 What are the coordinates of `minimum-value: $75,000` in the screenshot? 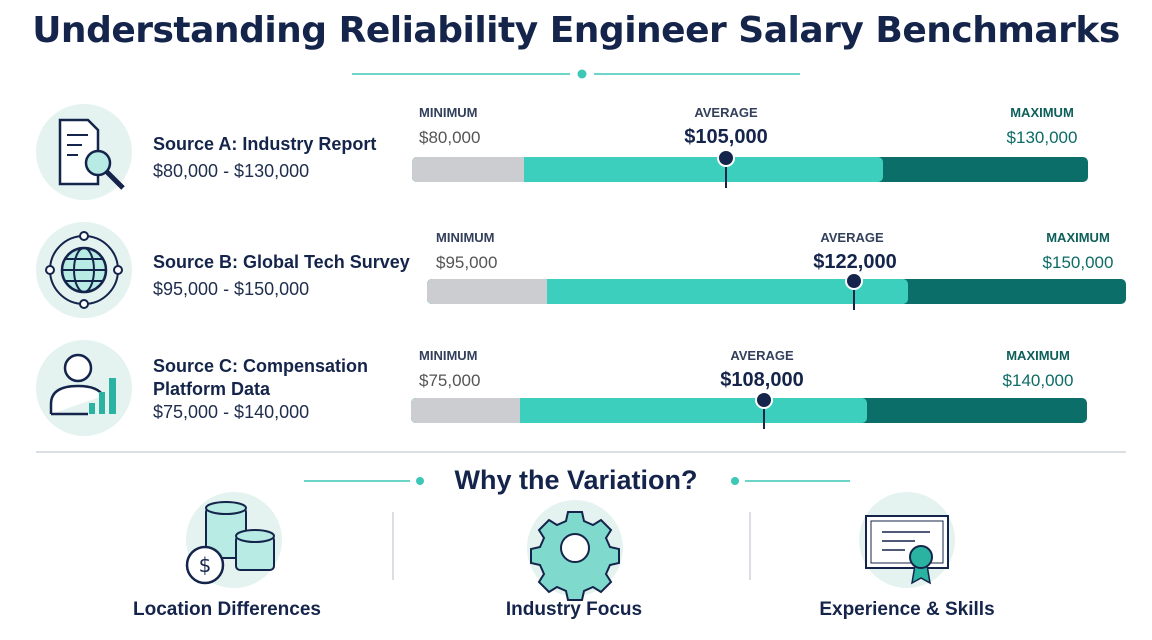 It's located at (450, 380).